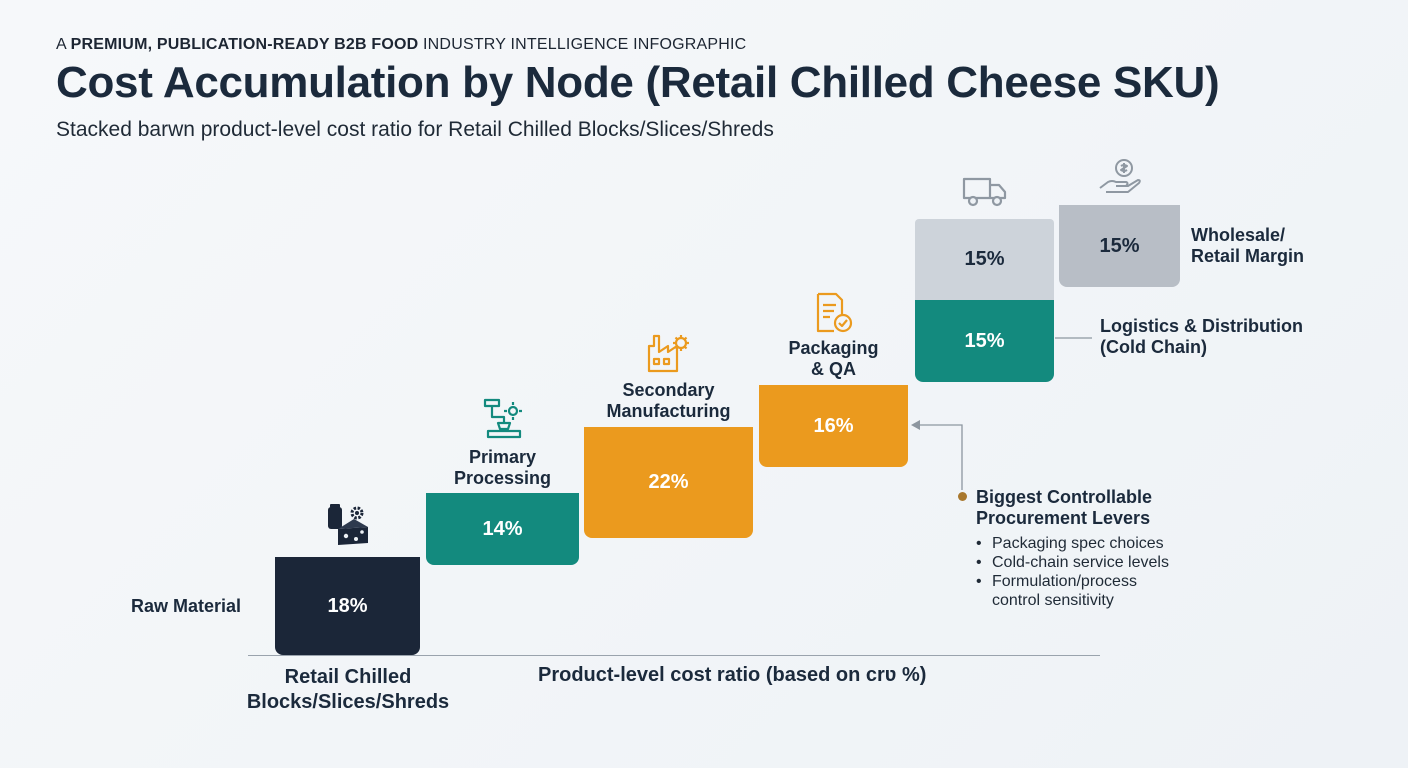  I want to click on bar-packaging-qa: 16%, so click(833, 426).